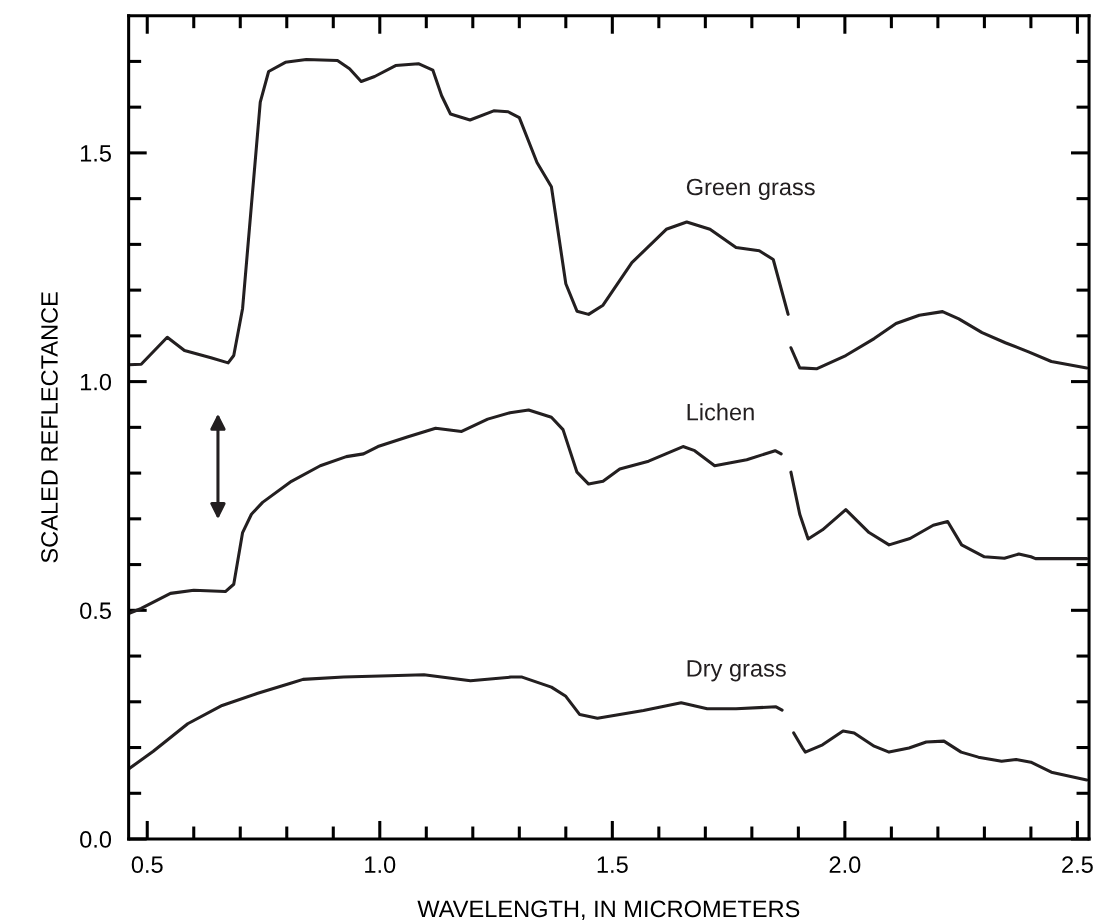 The height and width of the screenshot is (922, 1109). I want to click on y-axis-title: SCALED REFLECTANCE, so click(49, 427).